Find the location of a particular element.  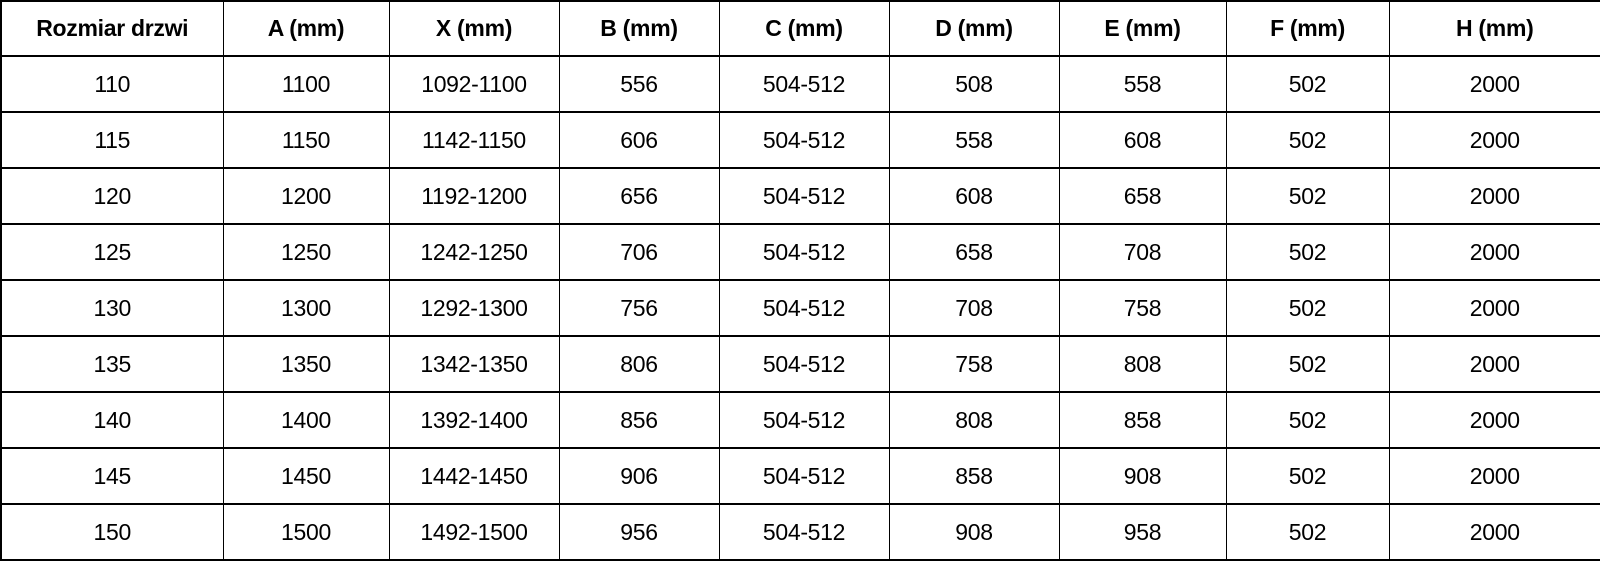

column-header: E (mm) is located at coordinates (1142, 28).